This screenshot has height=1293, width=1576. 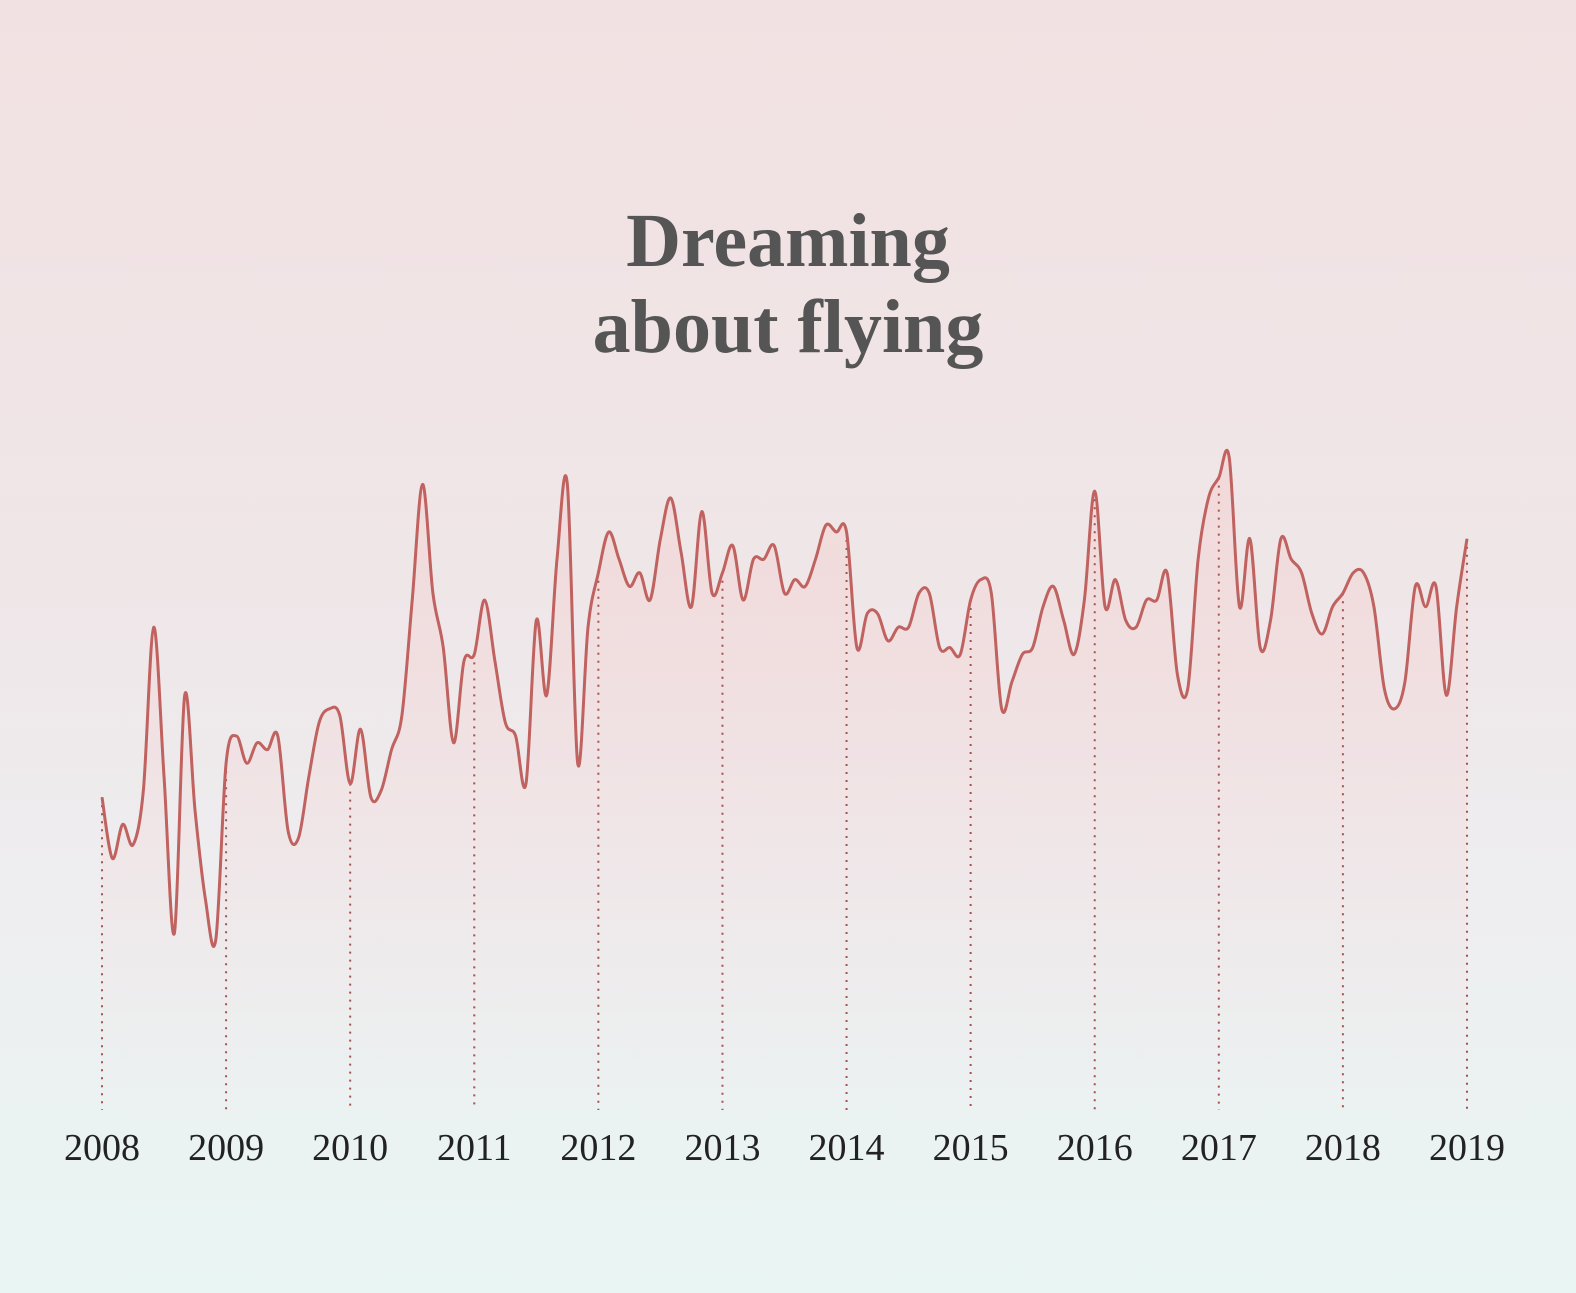 I want to click on x-tick-label: 2008, so click(x=102, y=1148).